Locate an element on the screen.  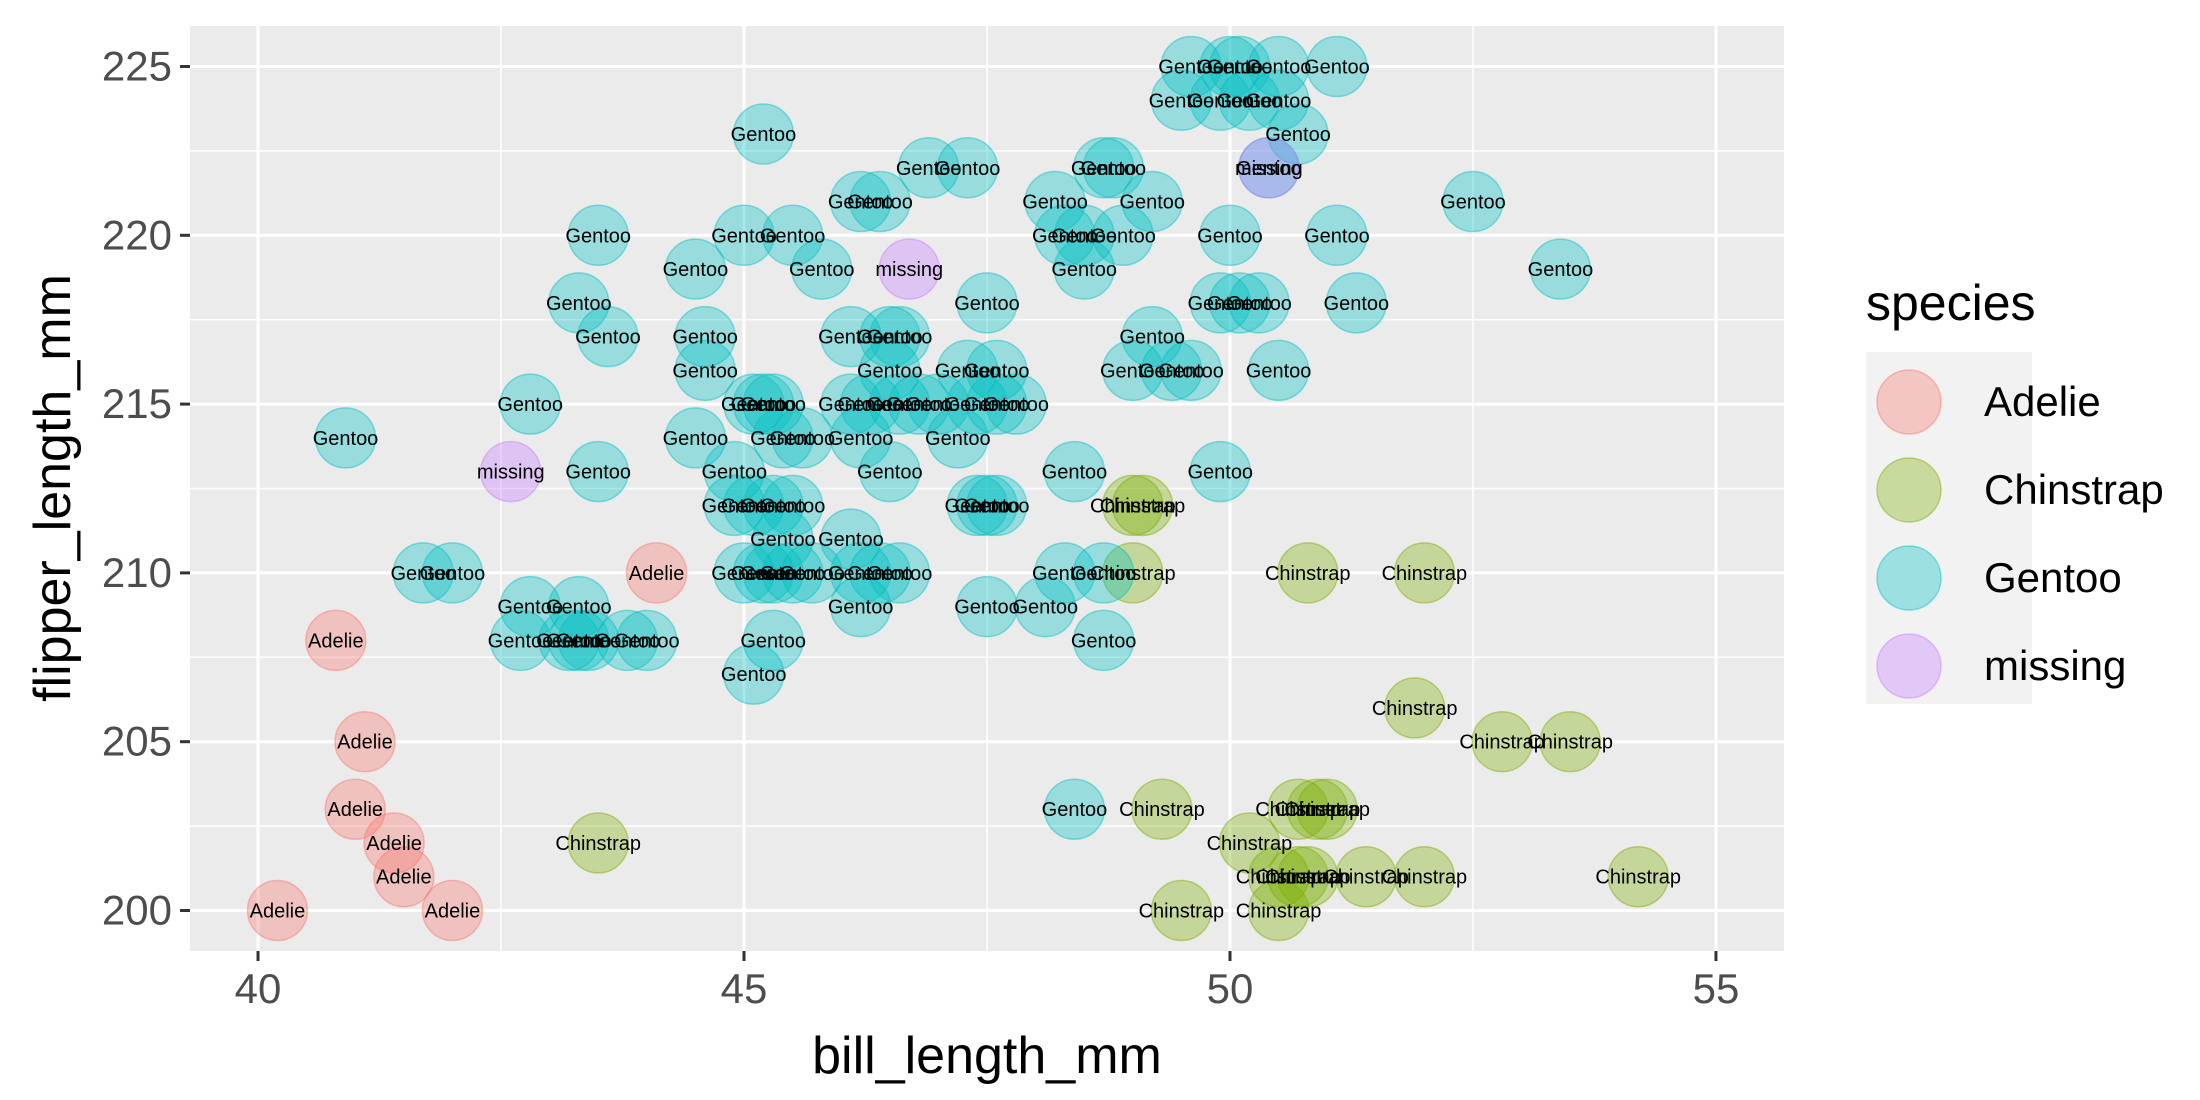
legend: species Adelie Chinstrap Gentoo missing is located at coordinates (2015, 489).